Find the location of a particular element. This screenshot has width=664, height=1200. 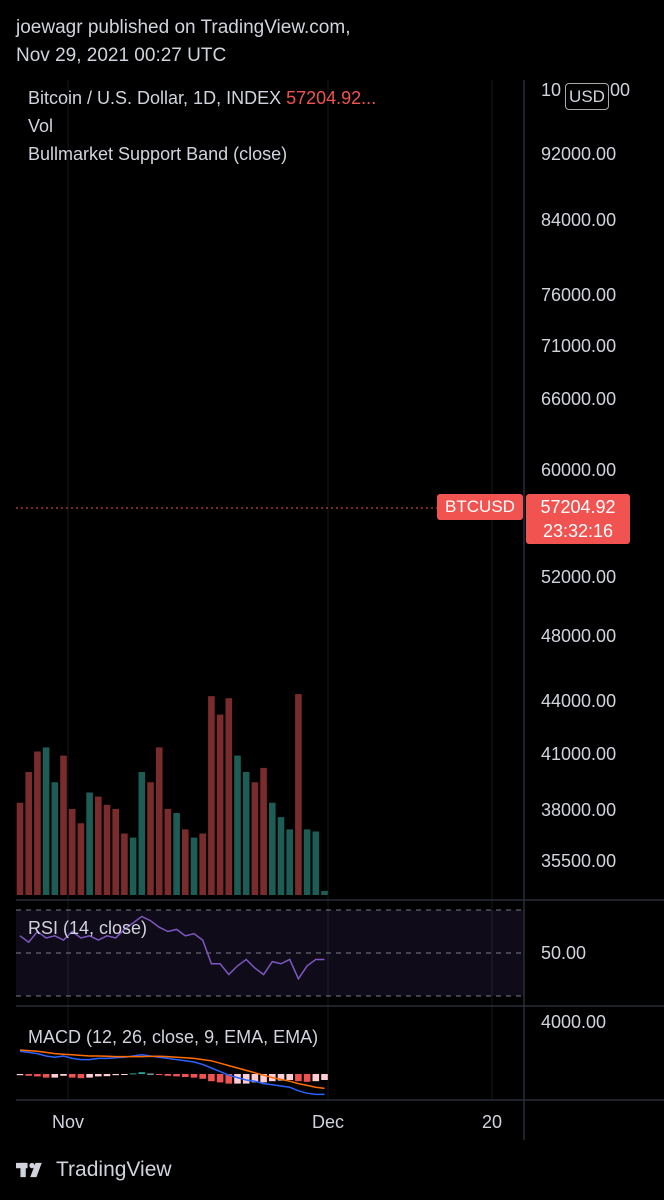

signal-line is located at coordinates (172, 1069).